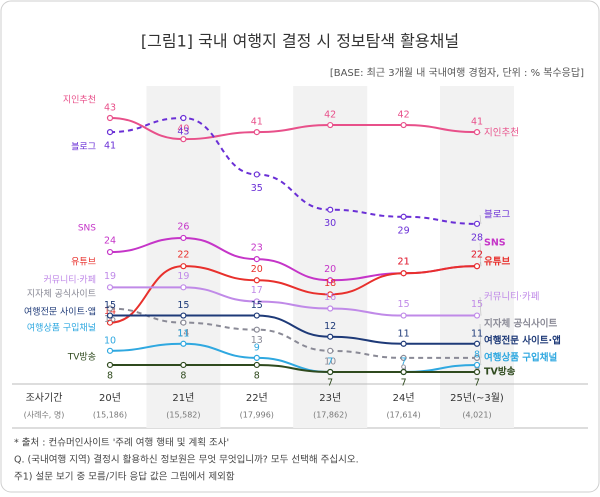 Image resolution: width=600 pixels, height=497 pixels. What do you see at coordinates (110, 108) in the screenshot?
I see `data-label: 43` at bounding box center [110, 108].